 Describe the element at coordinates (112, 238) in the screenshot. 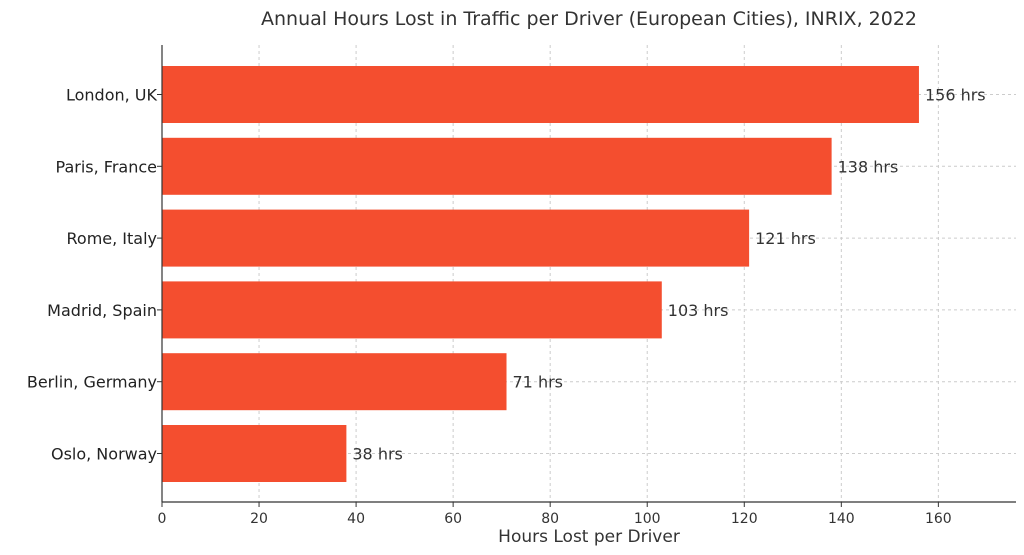

I see `y-tick-label: Rome, Italy` at that location.